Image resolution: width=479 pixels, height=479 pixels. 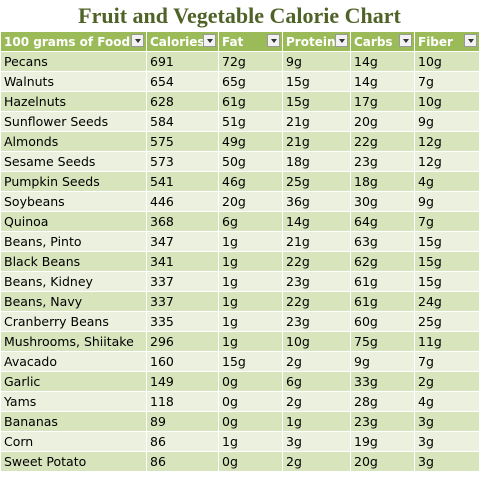 I want to click on table-cell: 296, so click(x=182, y=341).